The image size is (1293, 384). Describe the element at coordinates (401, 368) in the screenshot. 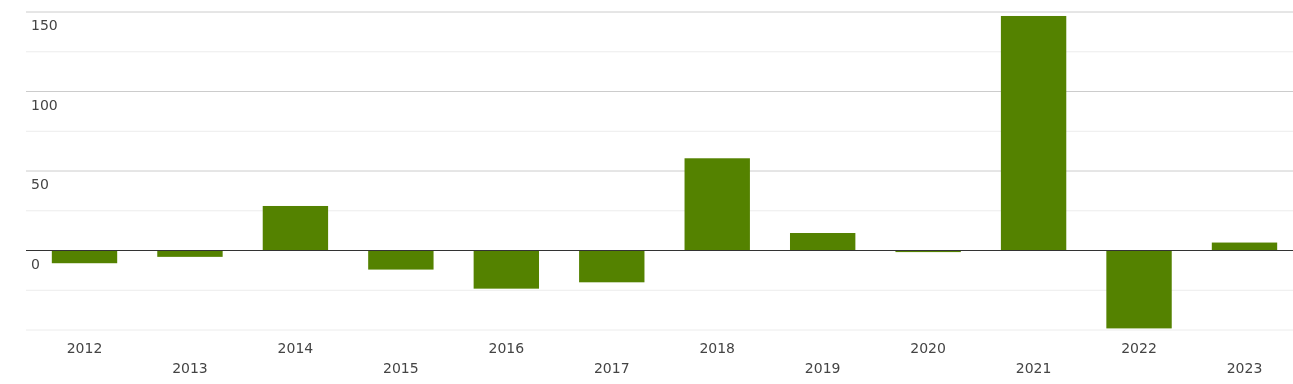

I see `x-tick-label: 2015` at that location.